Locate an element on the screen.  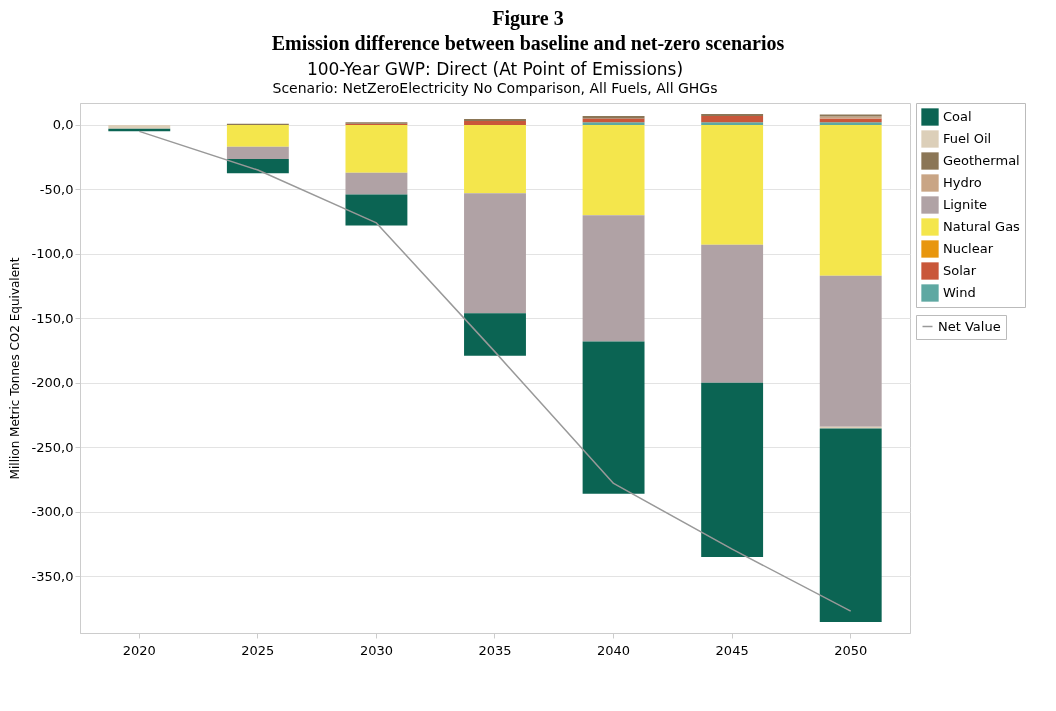
y-tick-label: -50,0 is located at coordinates (56, 189).